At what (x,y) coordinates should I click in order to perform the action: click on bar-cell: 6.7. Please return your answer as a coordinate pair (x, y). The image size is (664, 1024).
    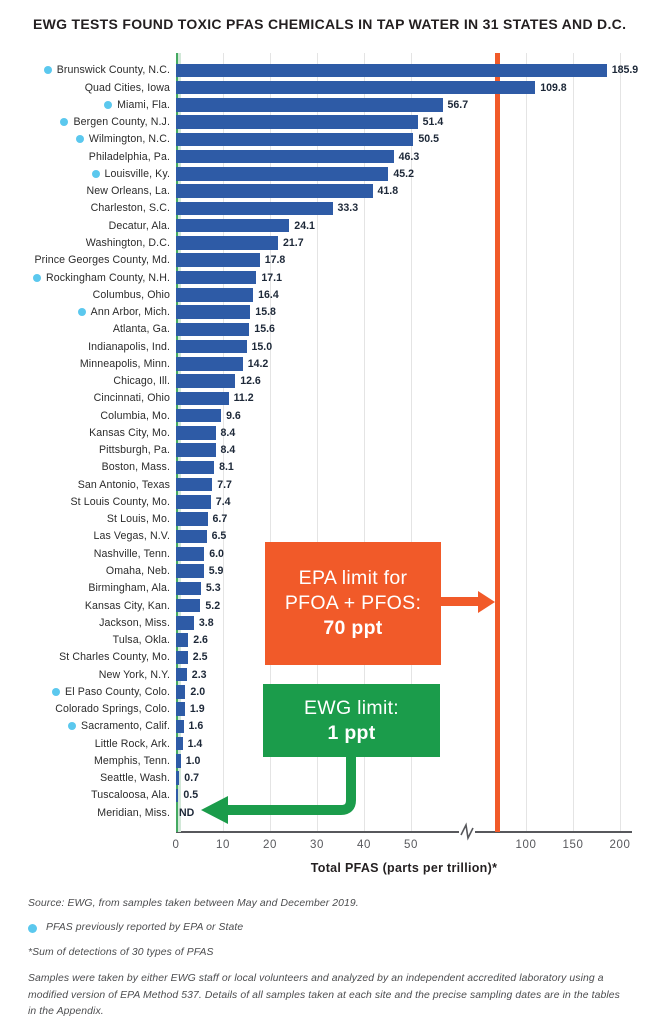
    Looking at the image, I should click on (420, 519).